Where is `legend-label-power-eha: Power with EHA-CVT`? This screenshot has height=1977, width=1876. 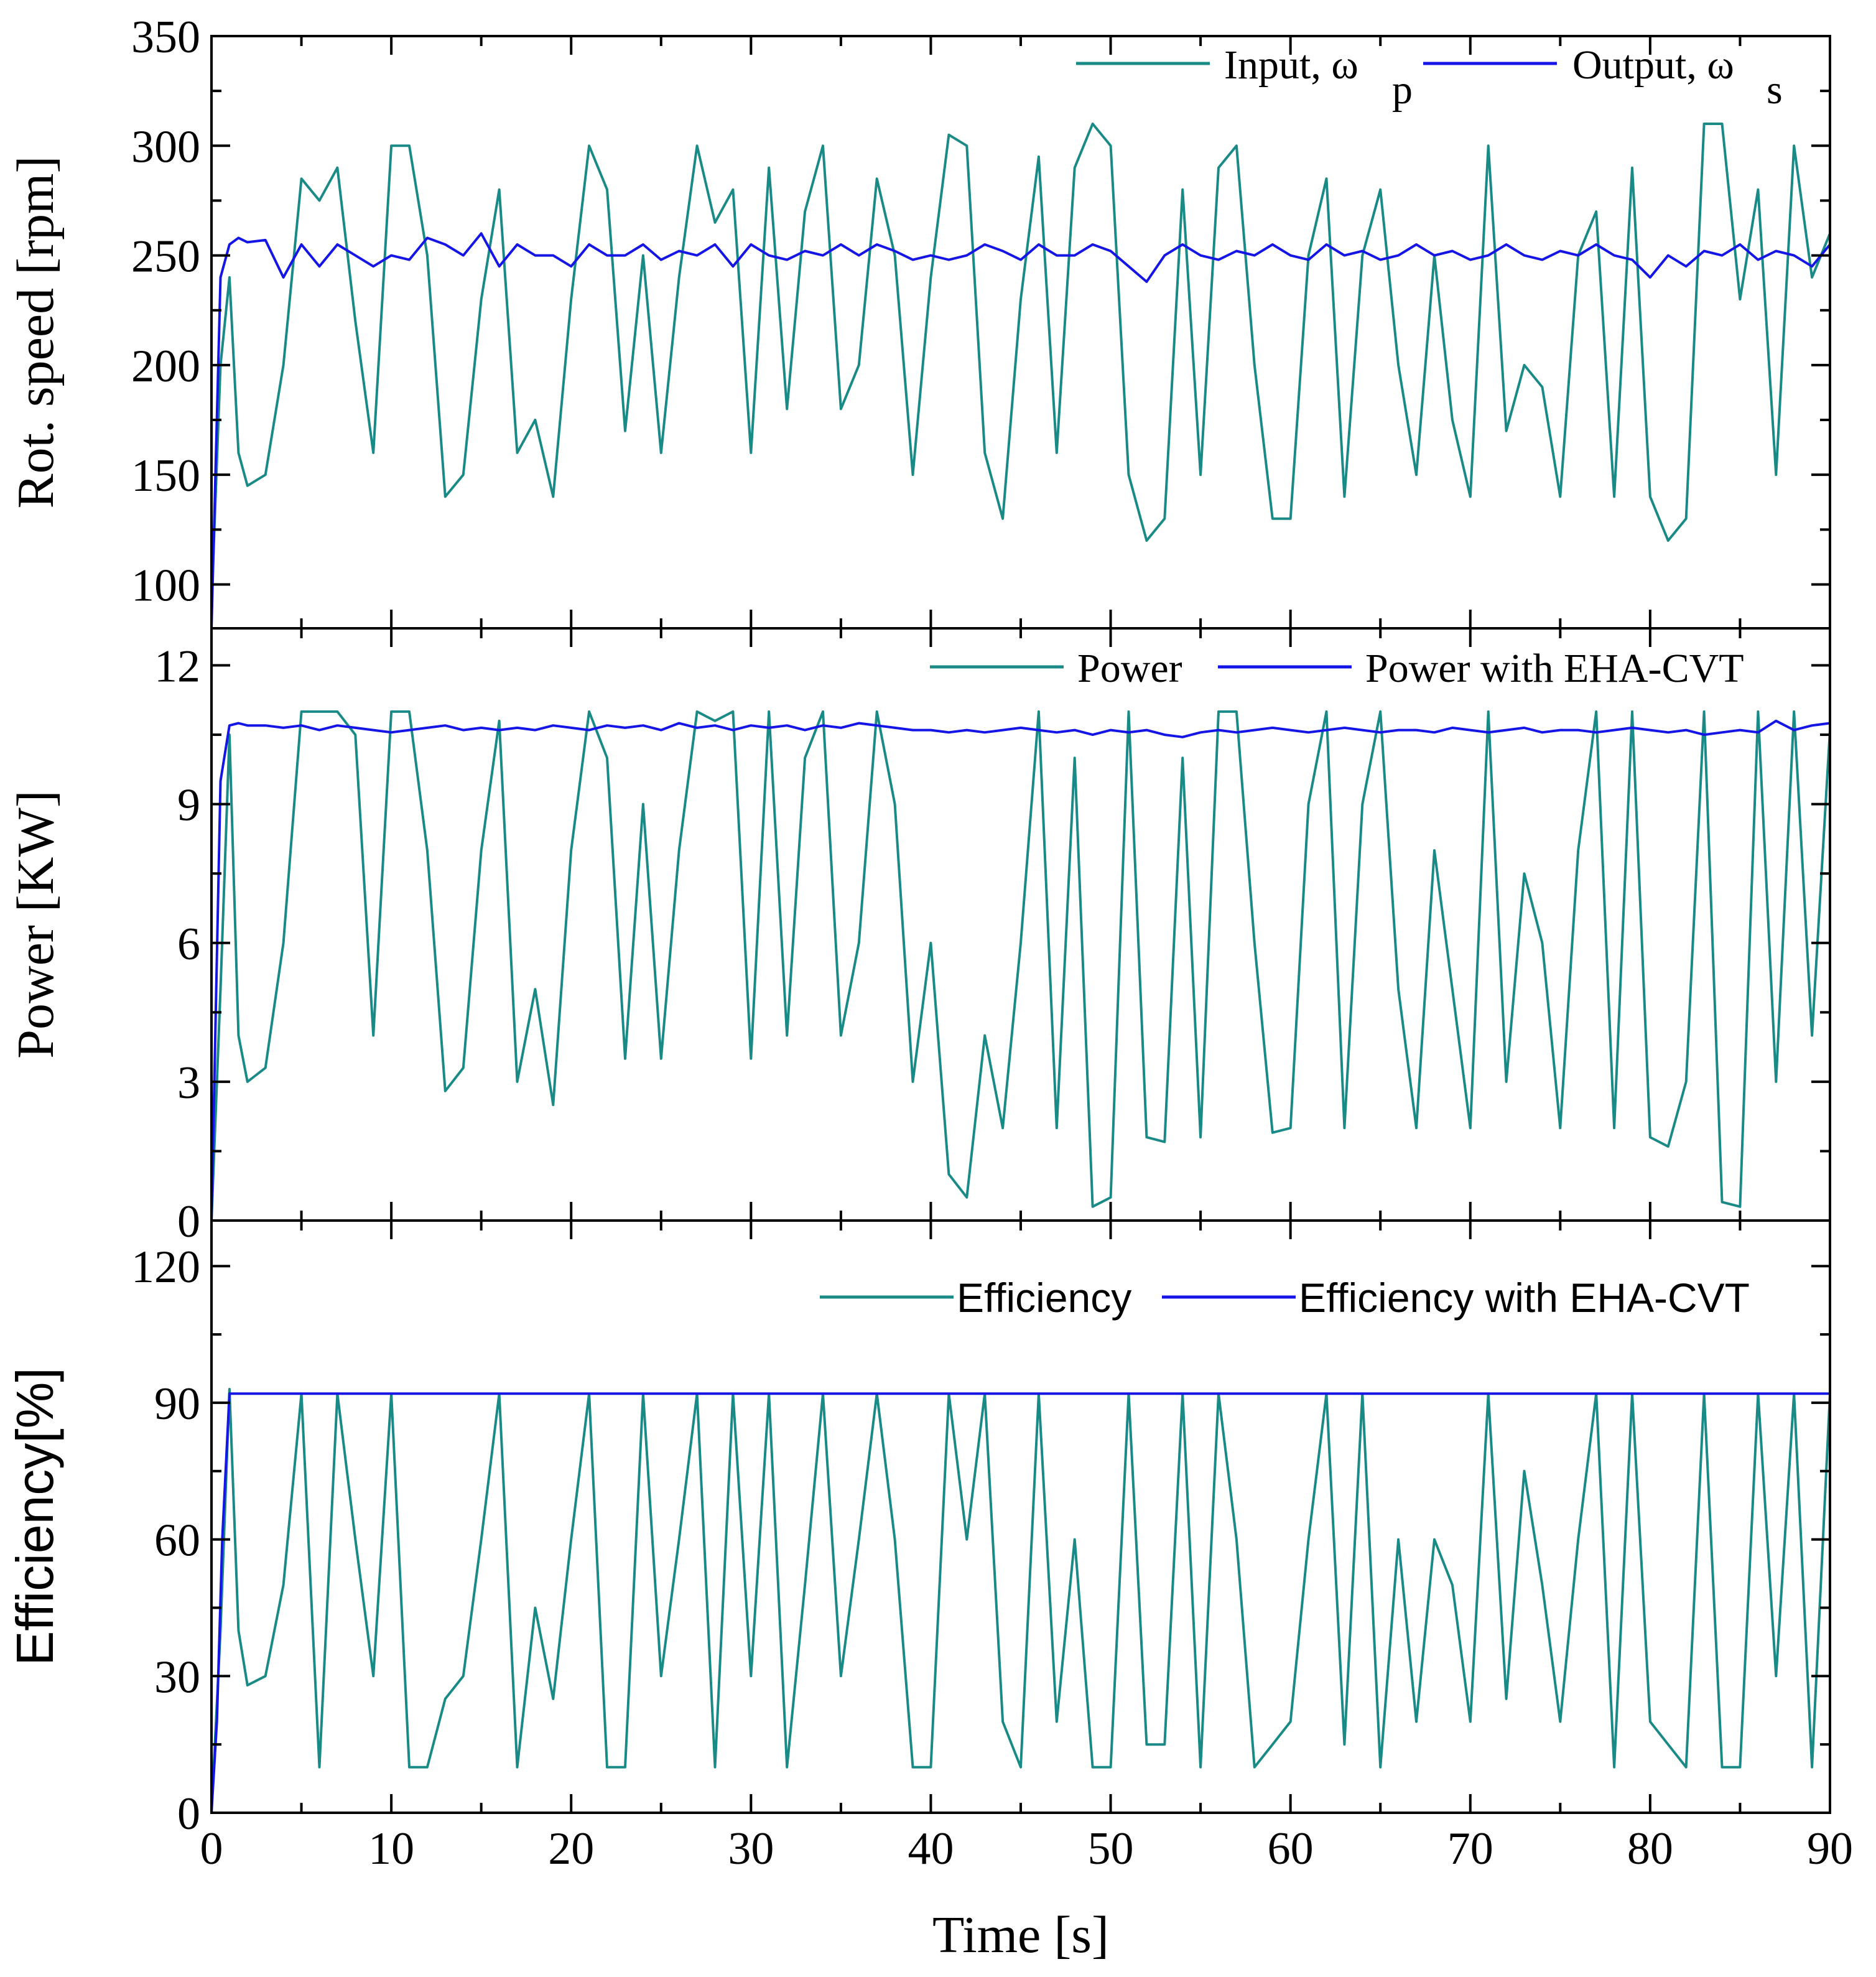 legend-label-power-eha: Power with EHA-CVT is located at coordinates (1554, 668).